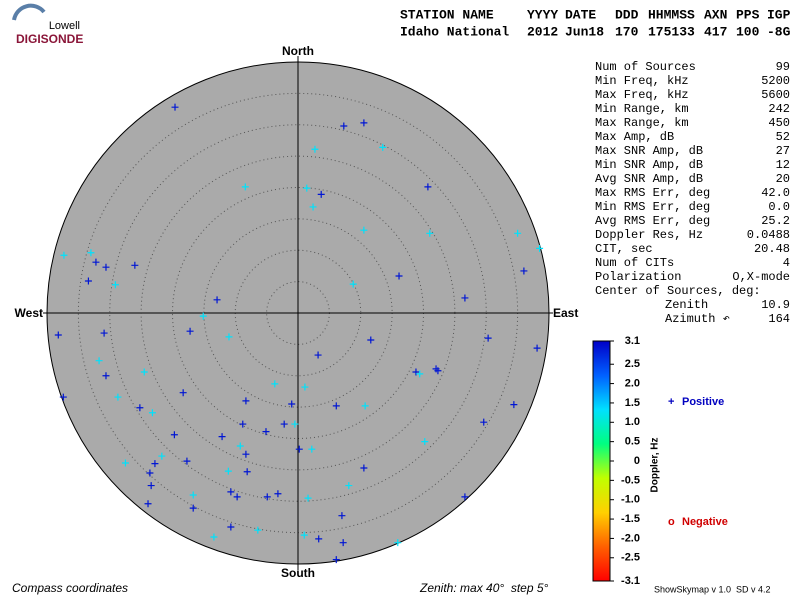  Describe the element at coordinates (642, 95) in the screenshot. I see `stat-label: Max Freq, kHz` at that location.